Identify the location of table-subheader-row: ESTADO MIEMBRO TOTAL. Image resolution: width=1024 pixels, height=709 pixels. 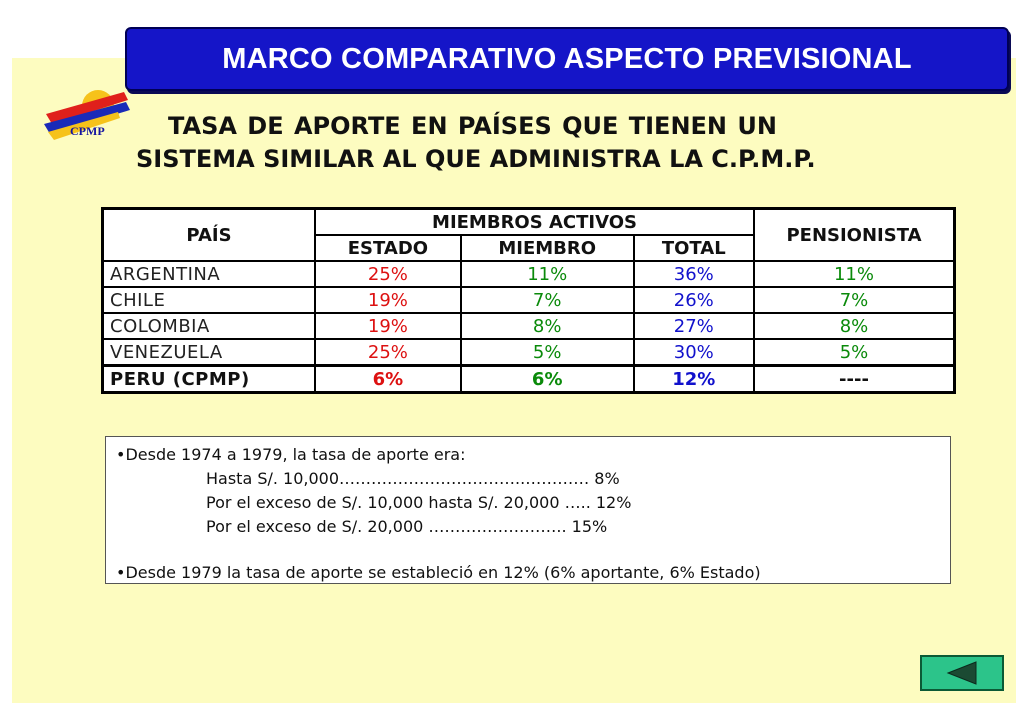
(529, 248).